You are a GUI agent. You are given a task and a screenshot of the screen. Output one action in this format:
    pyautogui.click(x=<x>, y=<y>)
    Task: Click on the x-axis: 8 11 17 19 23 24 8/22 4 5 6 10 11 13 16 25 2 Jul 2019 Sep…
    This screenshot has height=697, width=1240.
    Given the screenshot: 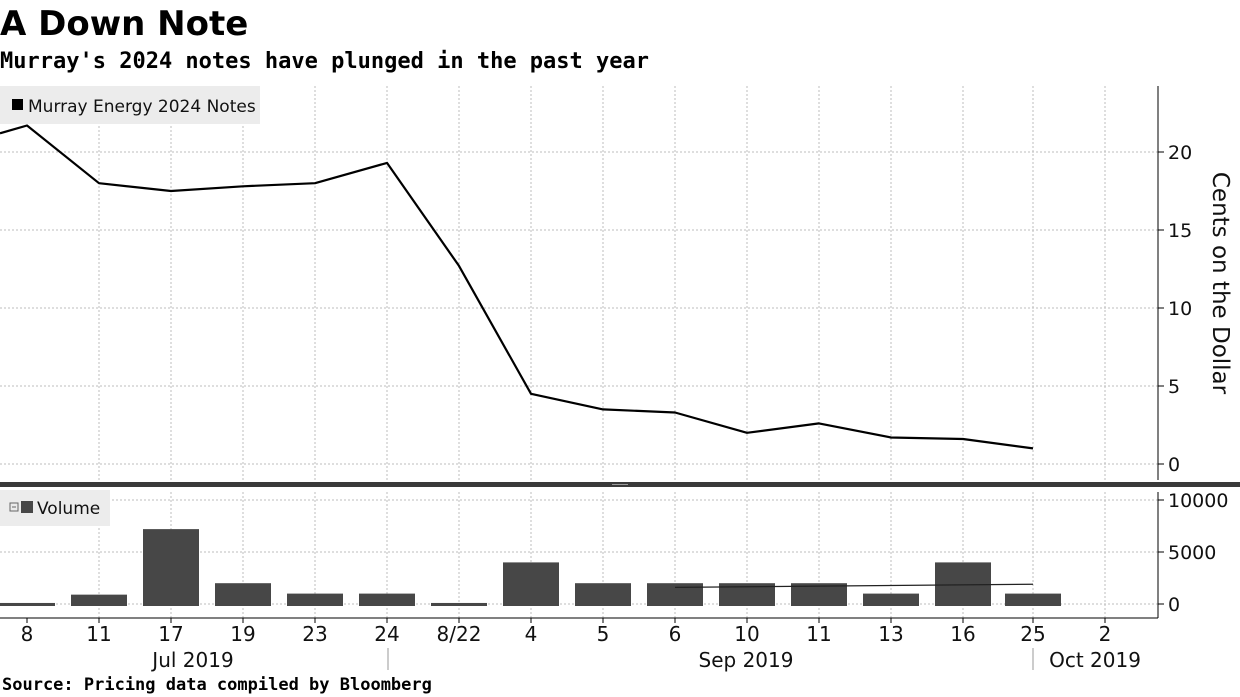 What is the action you would take?
    pyautogui.click(x=579, y=644)
    